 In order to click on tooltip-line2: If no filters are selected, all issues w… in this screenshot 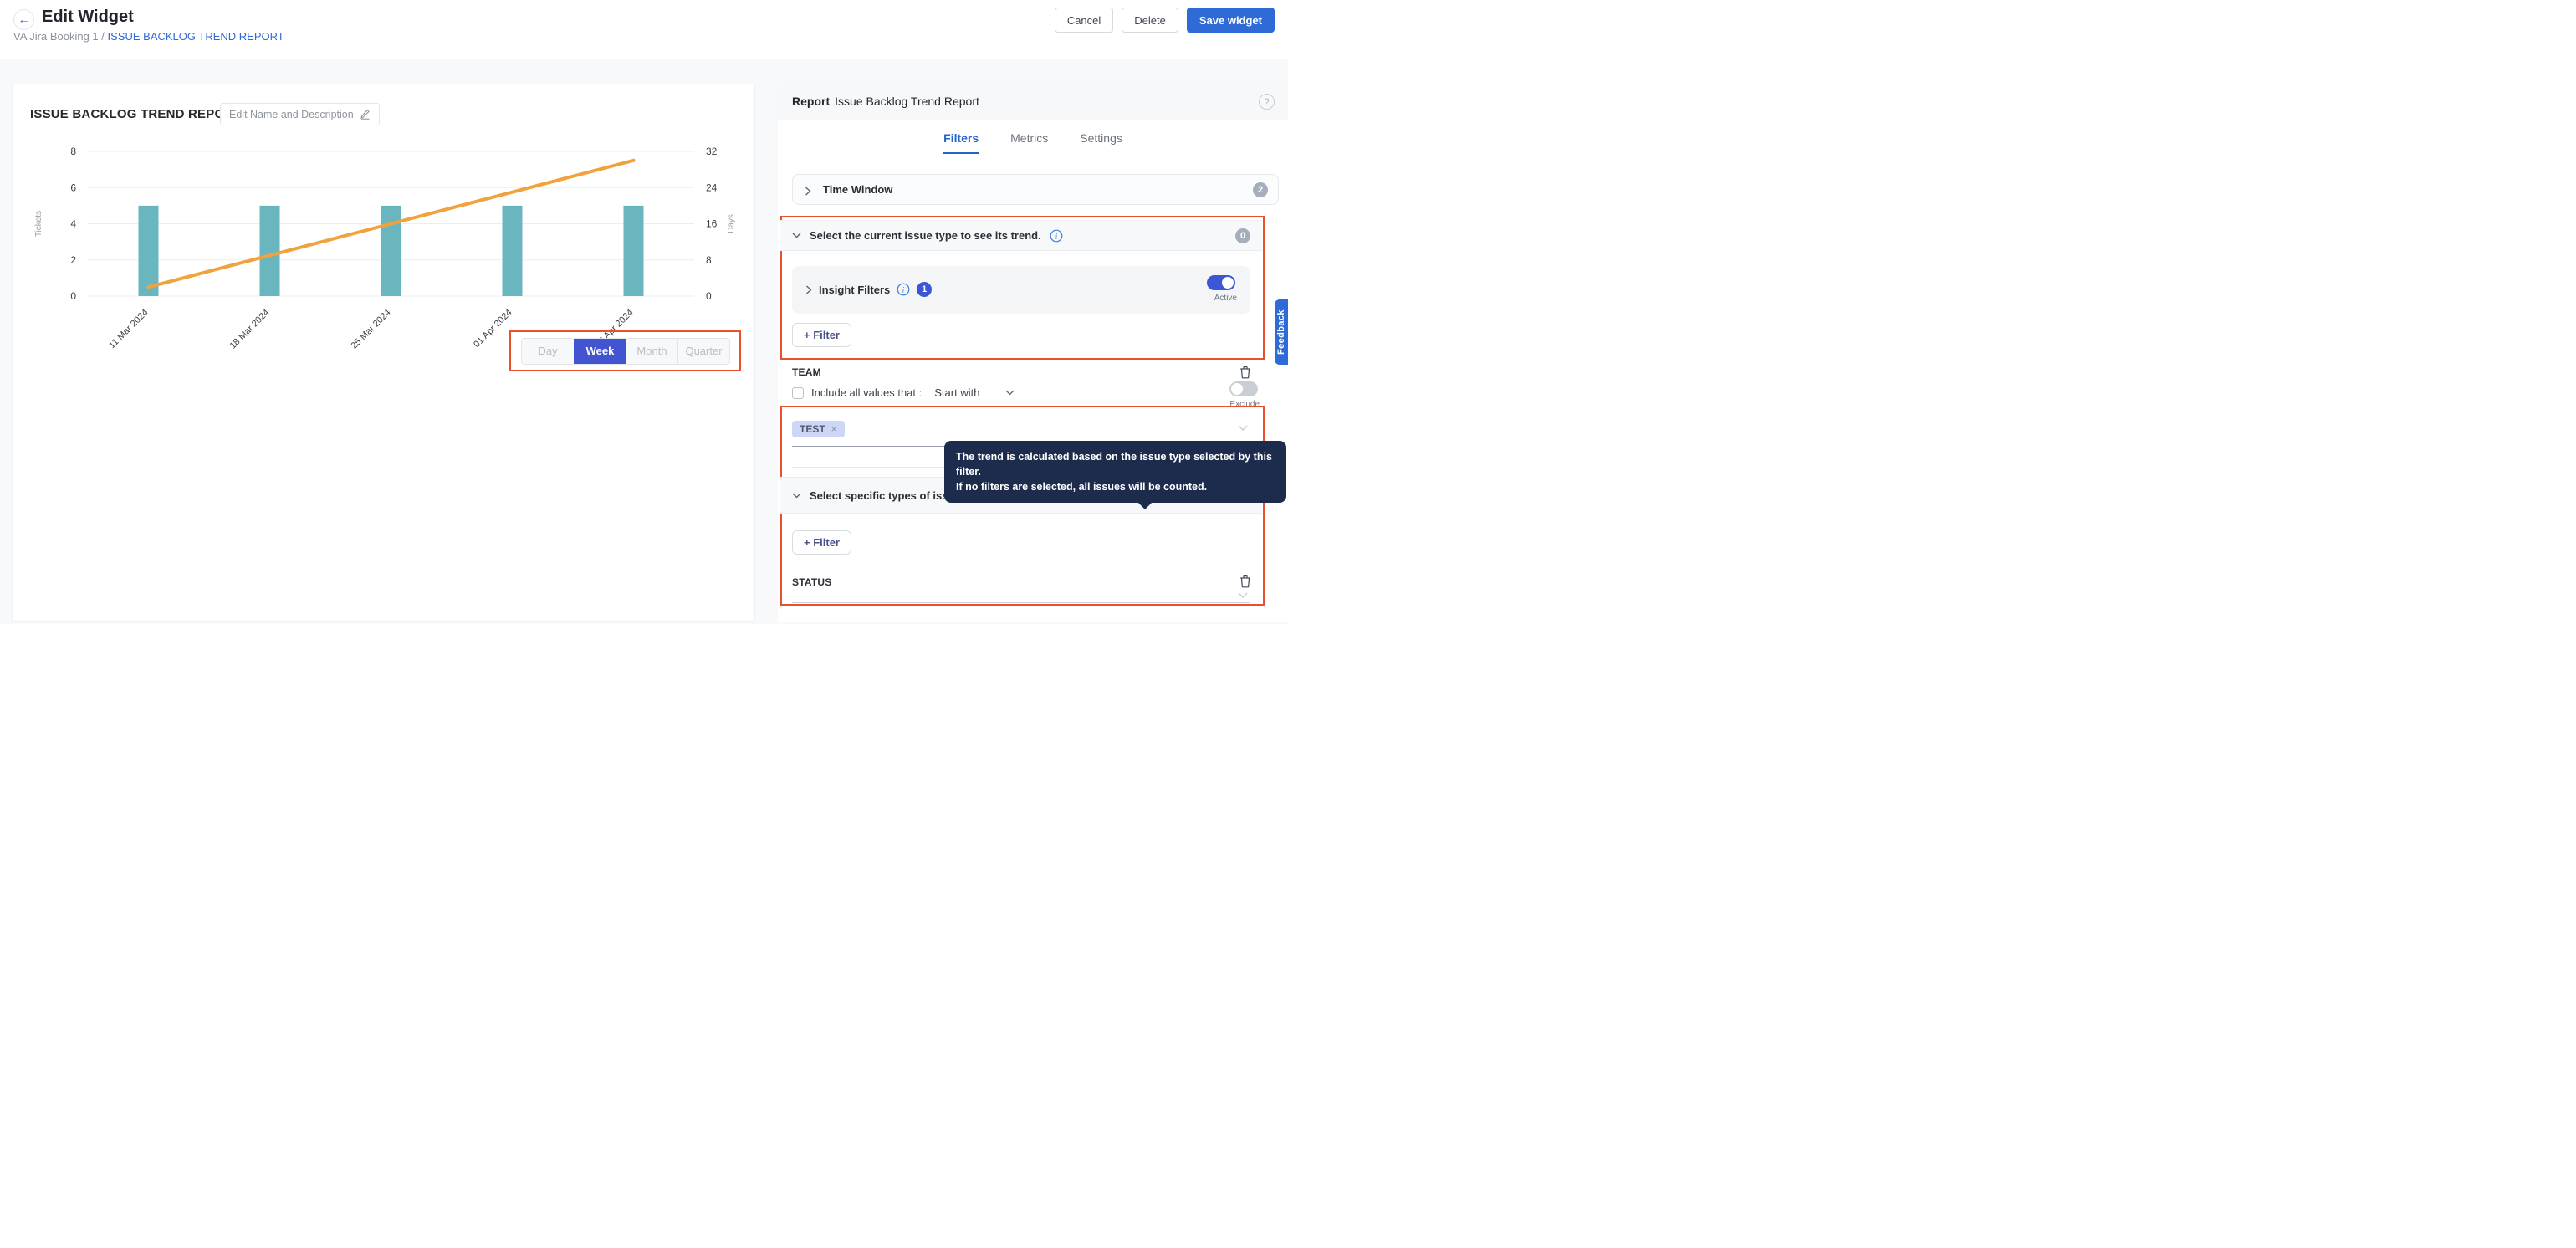, I will do `click(1082, 487)`.